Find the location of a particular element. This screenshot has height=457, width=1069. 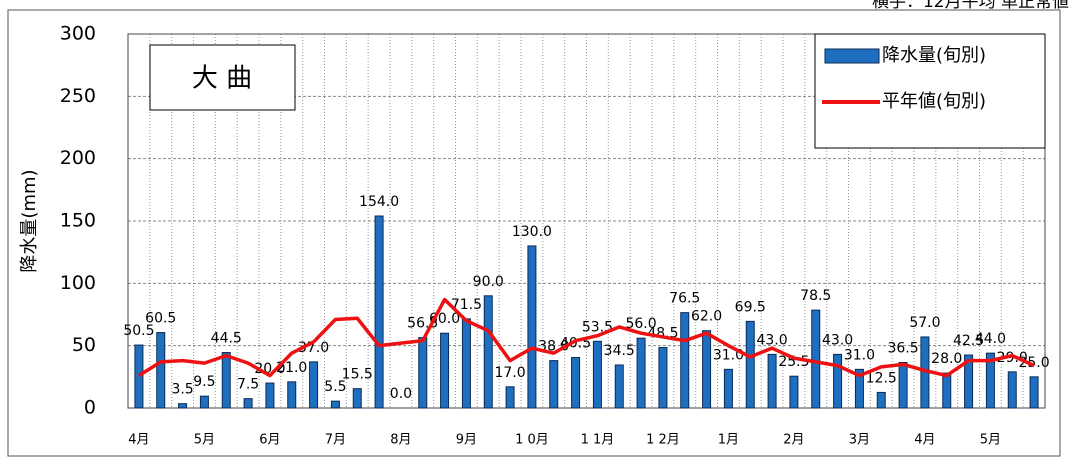

value-label: 50.5 is located at coordinates (138, 331).